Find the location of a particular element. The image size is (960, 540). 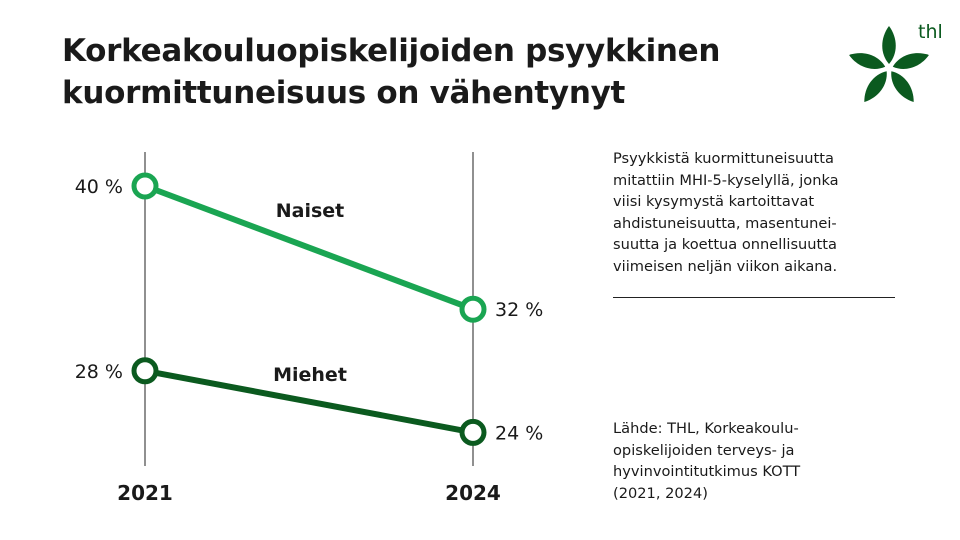

x-tick-label: 2021 is located at coordinates (145, 493).